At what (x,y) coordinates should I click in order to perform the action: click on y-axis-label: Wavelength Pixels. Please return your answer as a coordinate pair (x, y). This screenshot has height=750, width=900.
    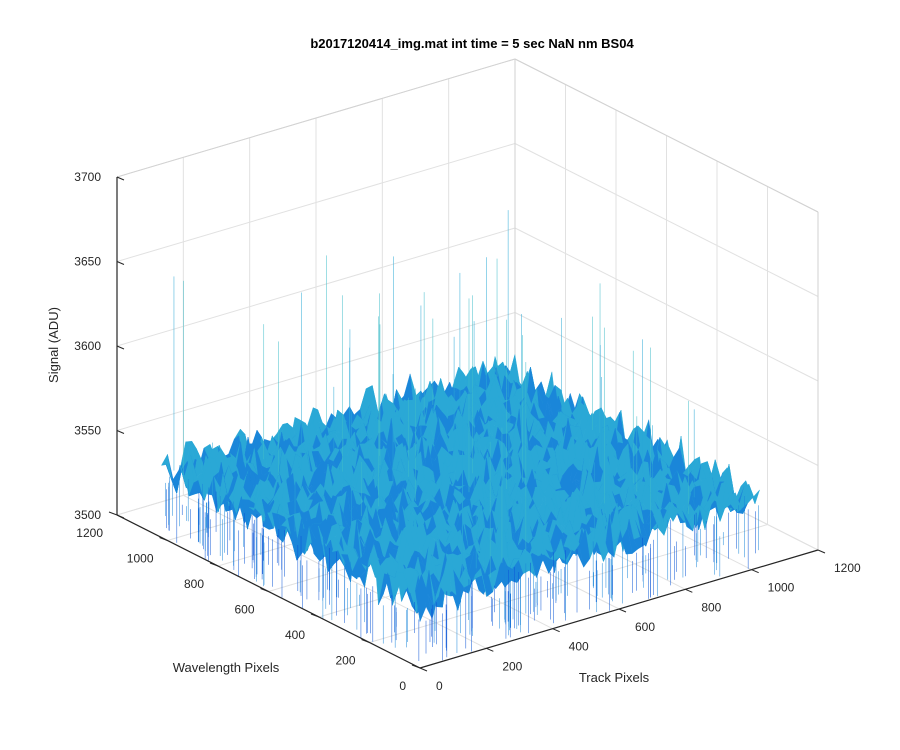
    Looking at the image, I should click on (226, 667).